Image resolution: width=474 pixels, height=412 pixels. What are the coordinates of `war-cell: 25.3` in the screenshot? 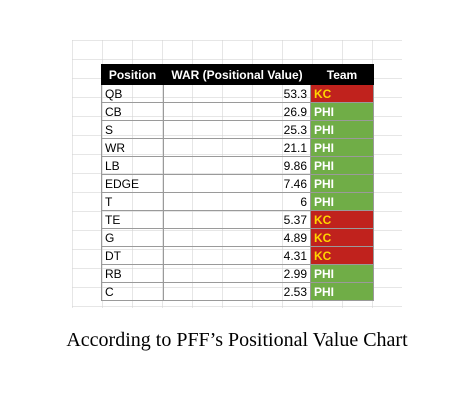 It's located at (237, 129).